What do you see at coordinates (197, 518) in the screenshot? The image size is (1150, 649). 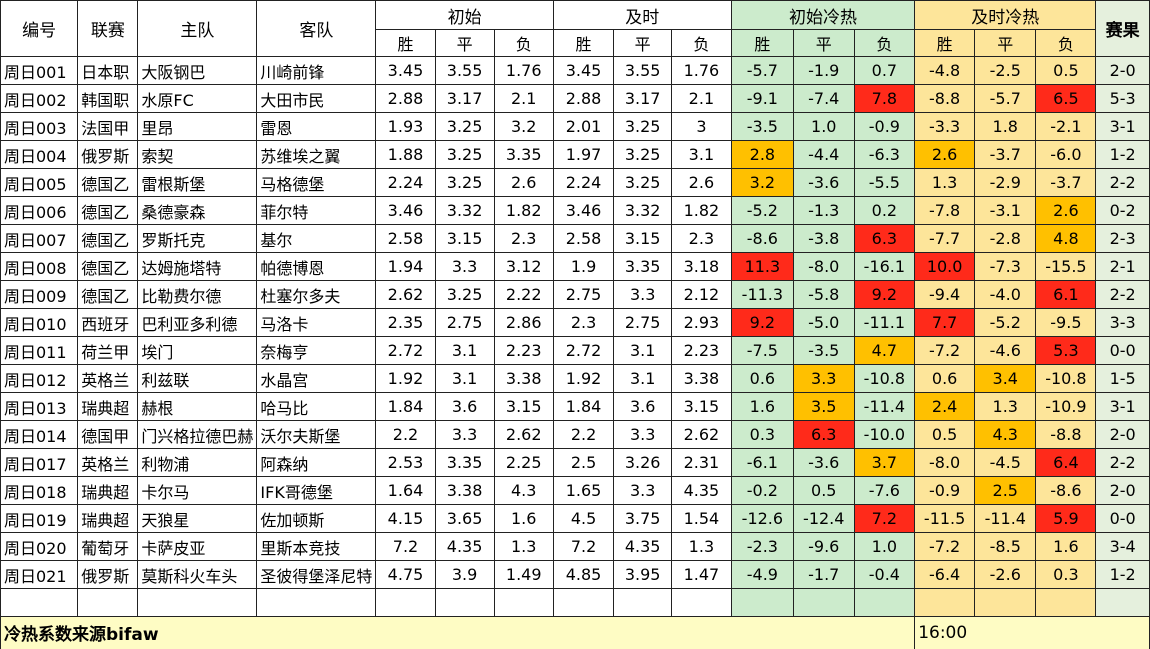 I see `home-team-cell: 天狼星` at bounding box center [197, 518].